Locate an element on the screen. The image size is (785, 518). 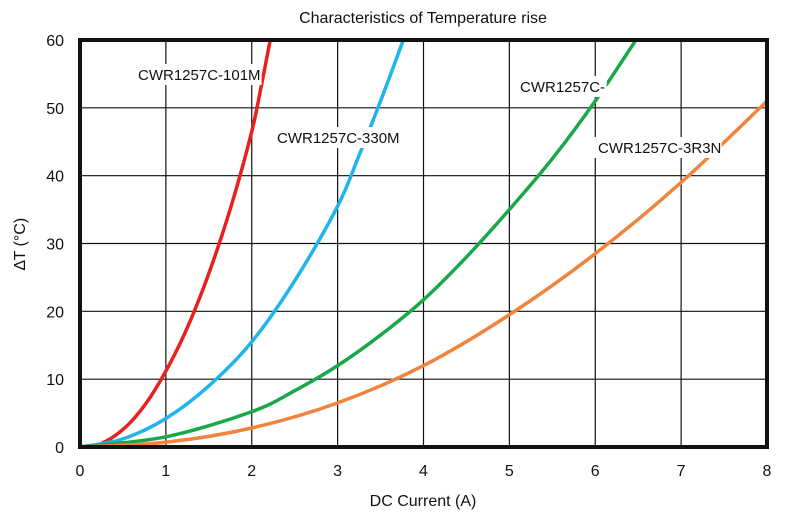
x-tick-label-2: 2 is located at coordinates (251, 471).